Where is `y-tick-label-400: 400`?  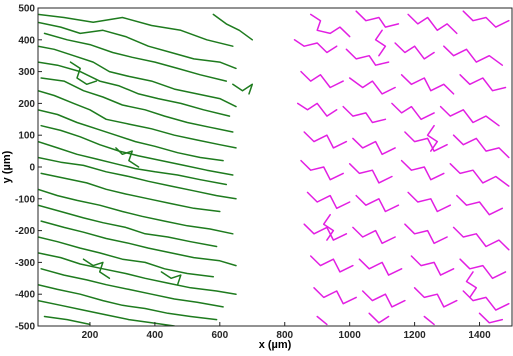 y-tick-label-400: 400 is located at coordinates (26, 40).